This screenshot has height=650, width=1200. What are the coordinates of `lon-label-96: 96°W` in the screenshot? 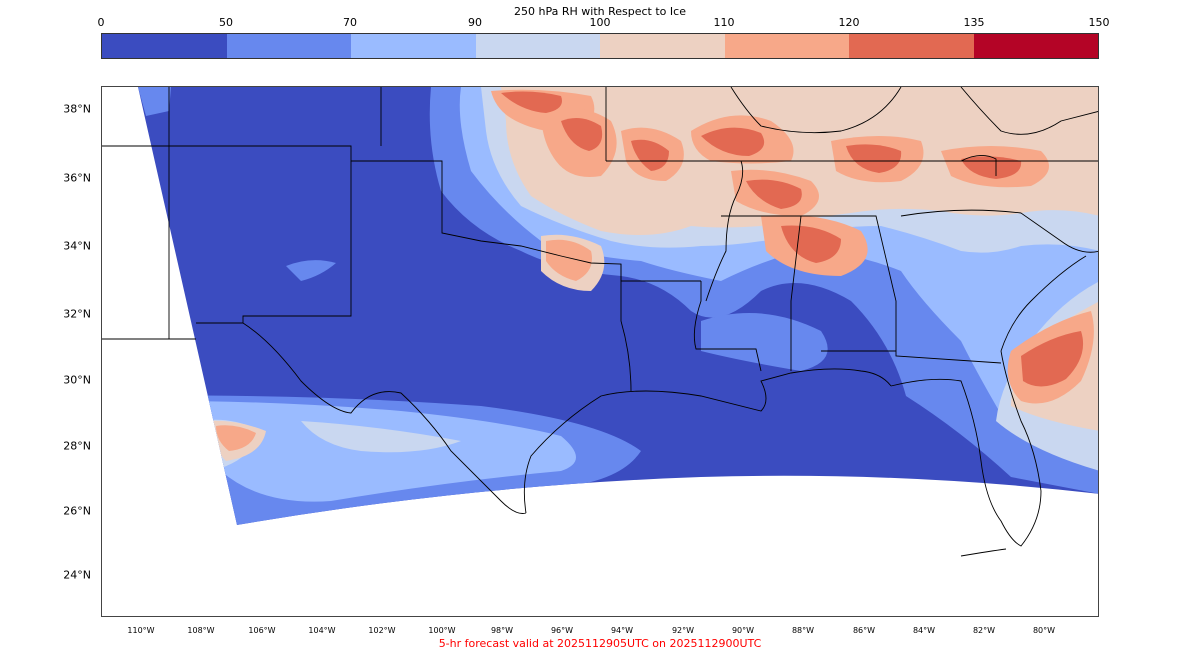 It's located at (562, 630).